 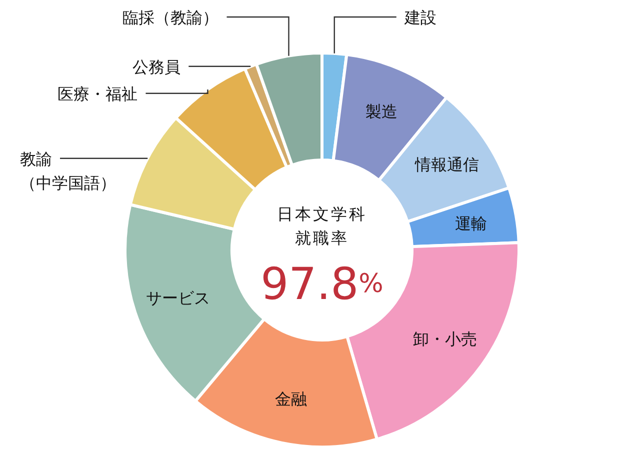 What do you see at coordinates (382, 110) in the screenshot?
I see `slice-label: 製造` at bounding box center [382, 110].